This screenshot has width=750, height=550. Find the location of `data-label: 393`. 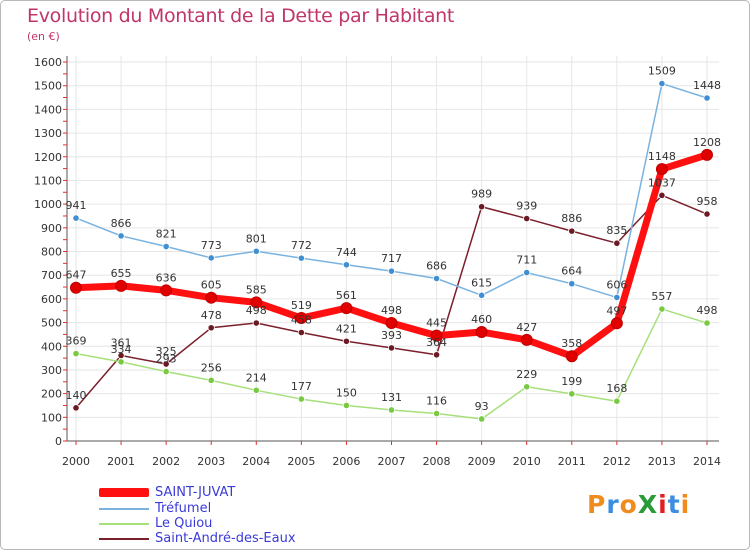

data-label: 393 is located at coordinates (391, 335).